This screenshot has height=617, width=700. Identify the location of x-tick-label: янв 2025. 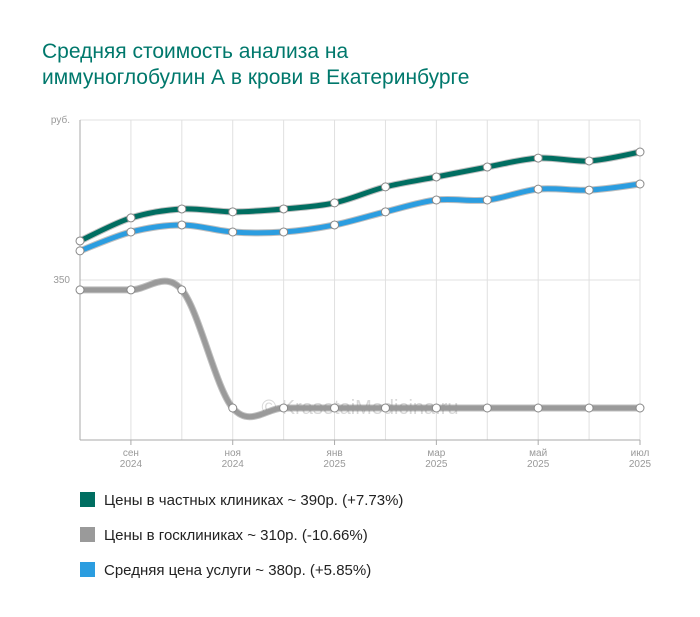
(334, 459).